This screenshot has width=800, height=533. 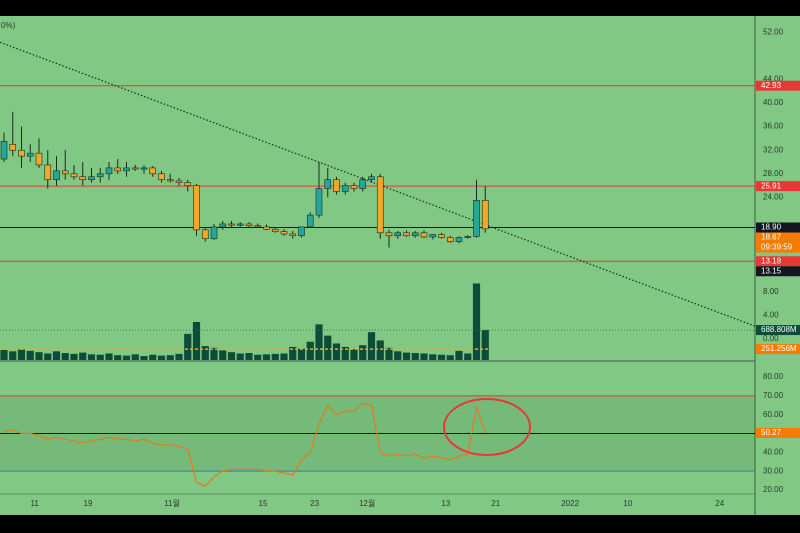 What do you see at coordinates (773, 149) in the screenshot?
I see `y-tick-label: 32.00` at bounding box center [773, 149].